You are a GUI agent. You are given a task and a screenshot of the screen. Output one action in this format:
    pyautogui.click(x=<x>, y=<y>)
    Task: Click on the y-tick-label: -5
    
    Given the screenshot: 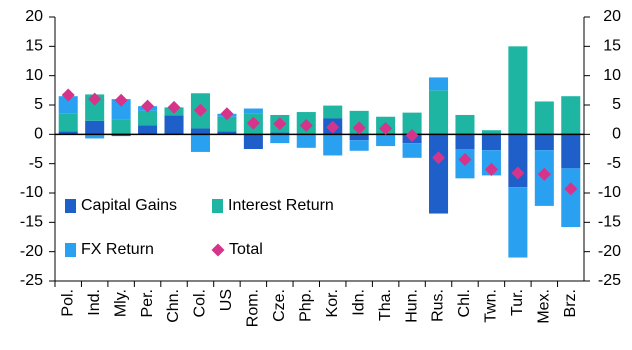 What is the action you would take?
    pyautogui.click(x=36, y=163)
    